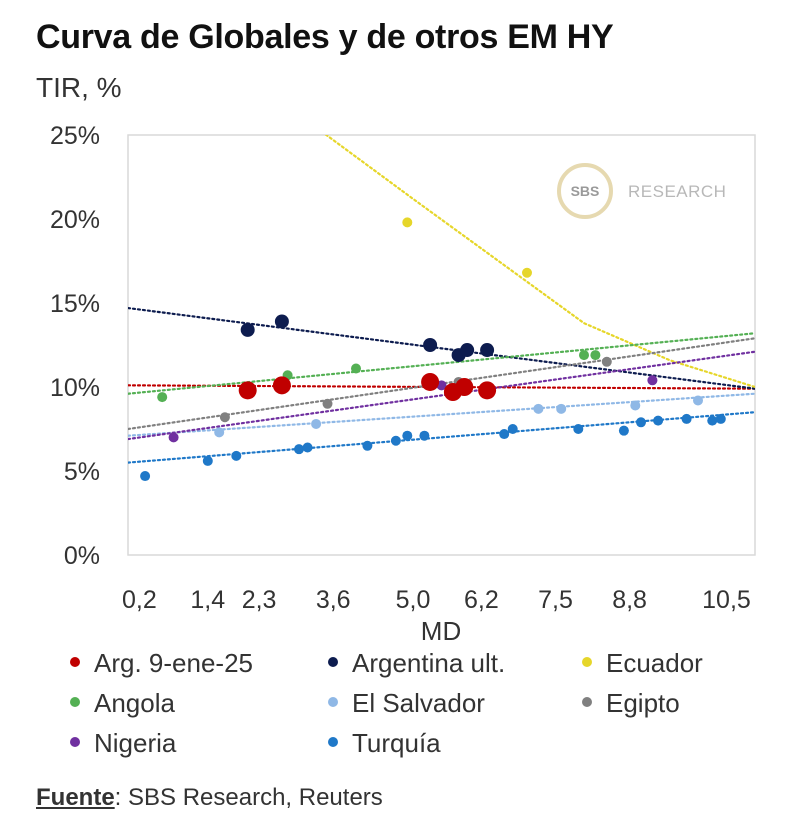  Describe the element at coordinates (259, 600) in the screenshot. I see `x-tick-label: 2,3` at that location.